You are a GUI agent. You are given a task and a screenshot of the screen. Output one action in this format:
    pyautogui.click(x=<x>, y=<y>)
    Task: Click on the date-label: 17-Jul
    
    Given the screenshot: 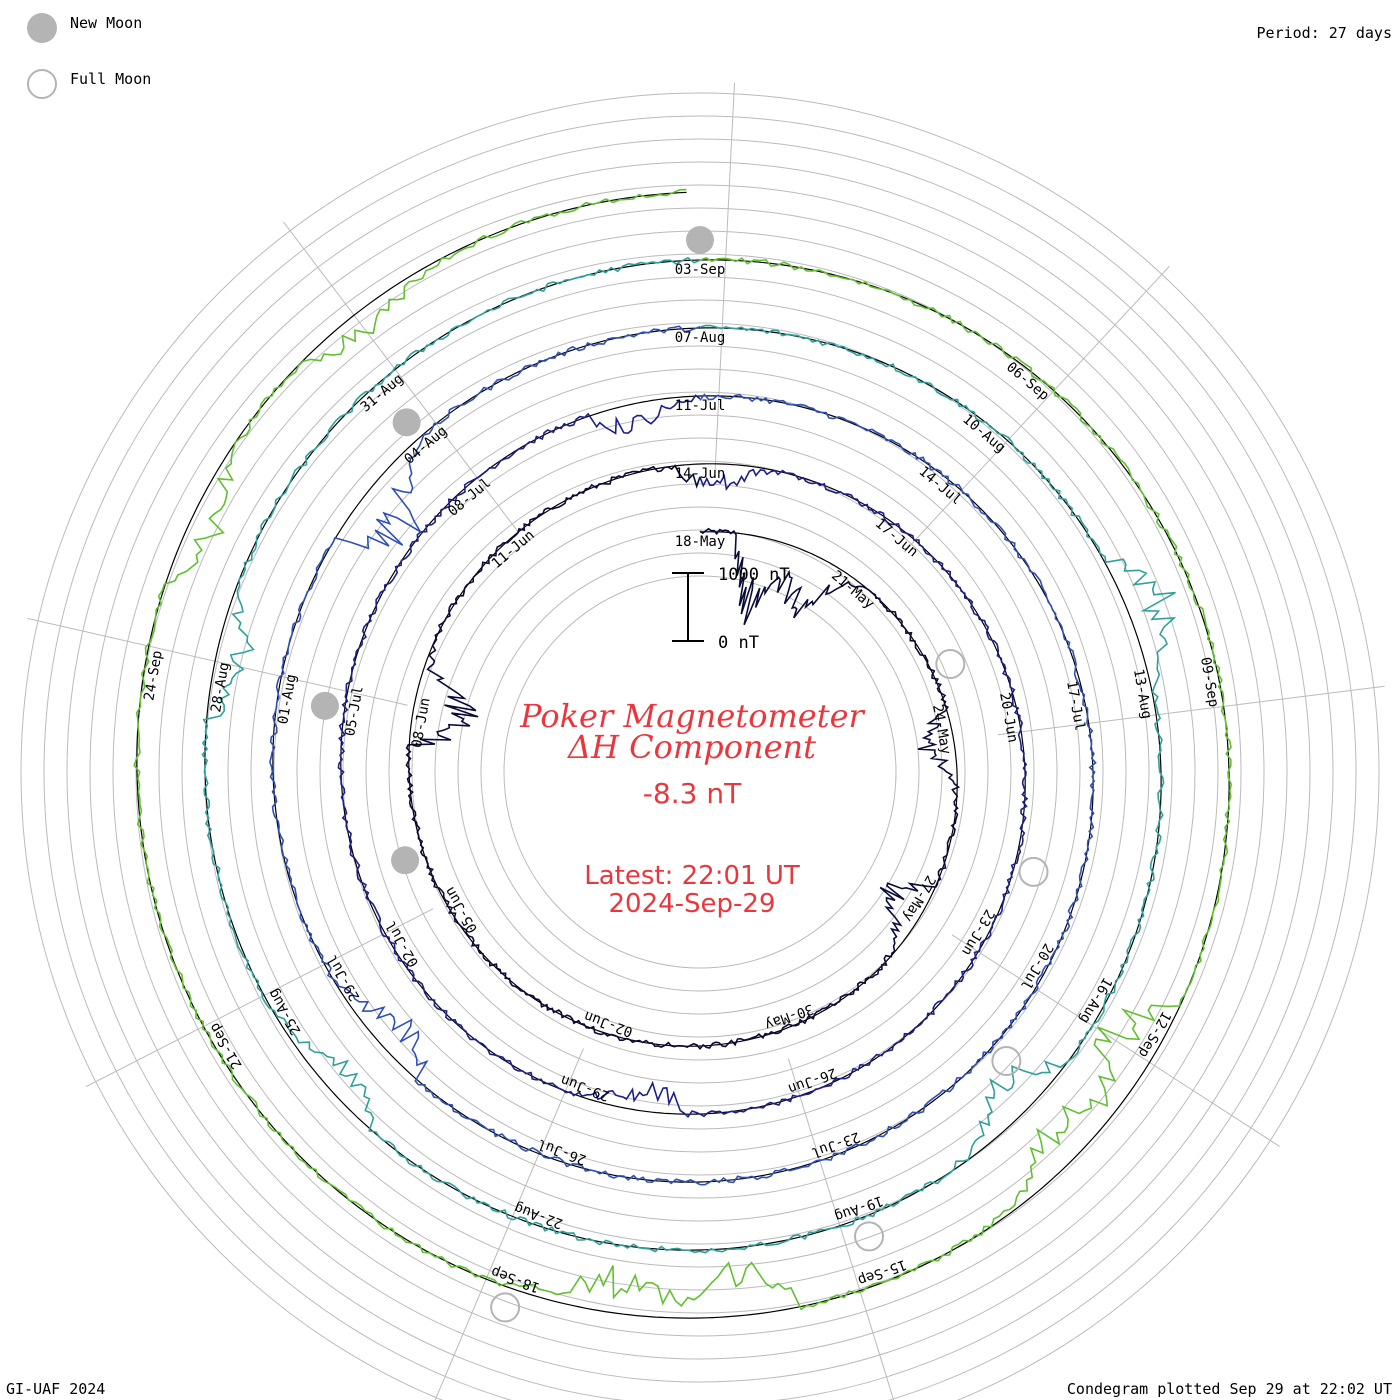 What is the action you would take?
    pyautogui.click(x=1075, y=706)
    